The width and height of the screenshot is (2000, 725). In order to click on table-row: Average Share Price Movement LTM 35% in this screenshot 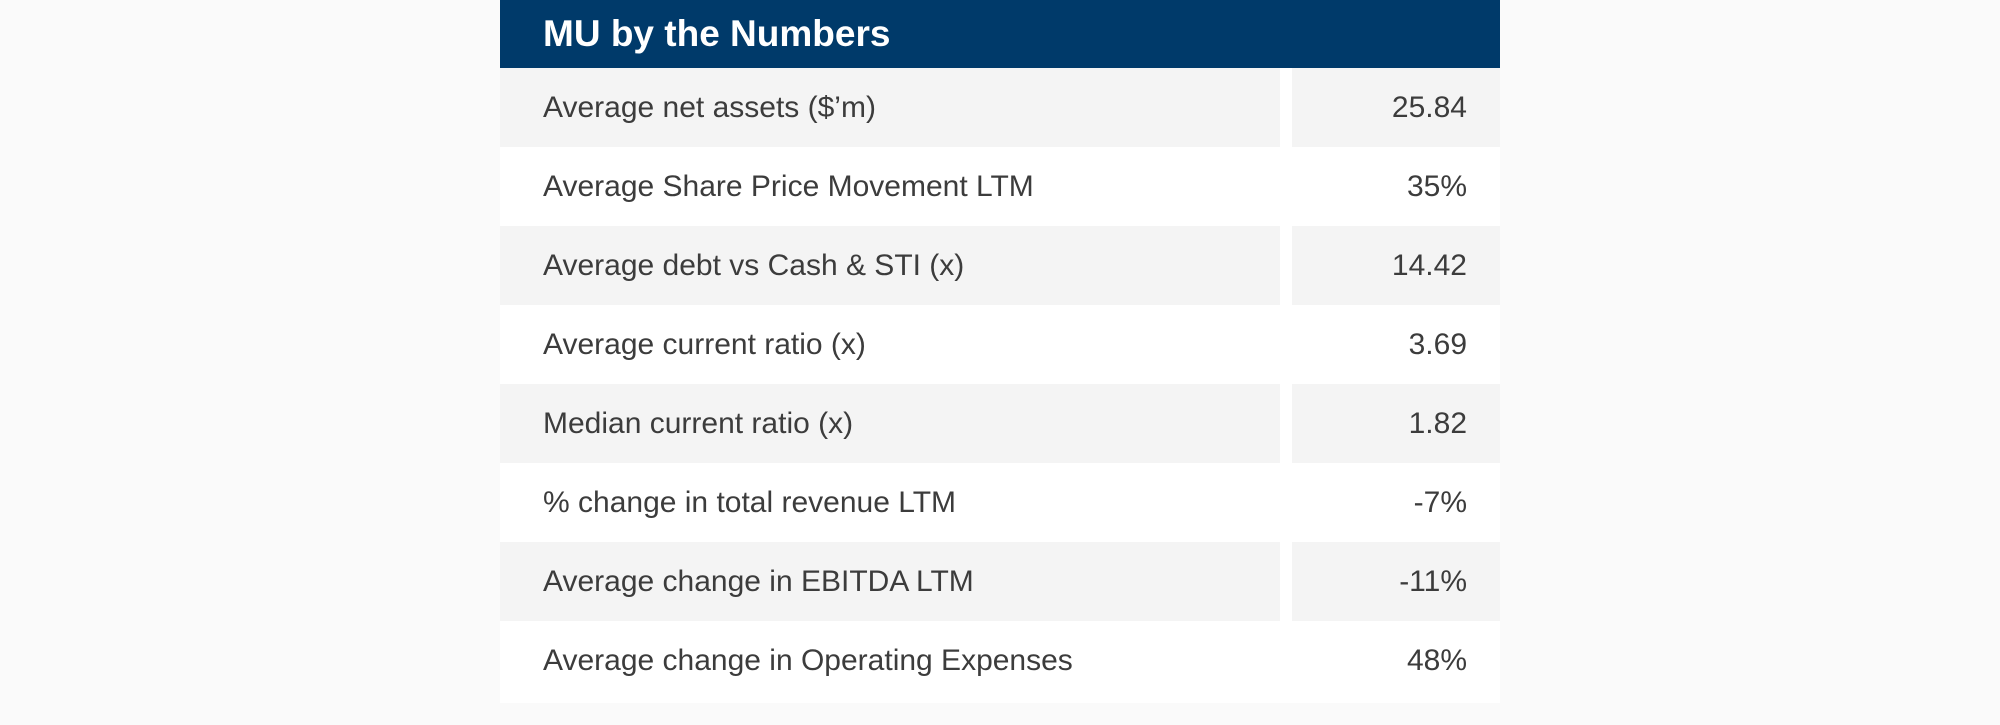, I will do `click(1000, 186)`.